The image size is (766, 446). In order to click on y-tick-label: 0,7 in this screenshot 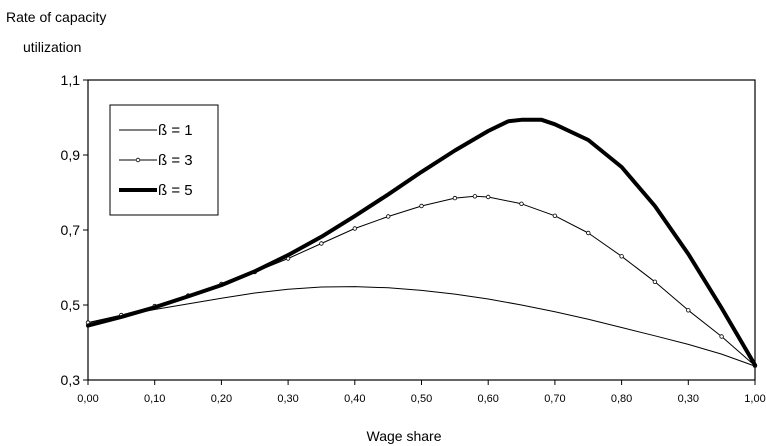, I will do `click(71, 230)`.